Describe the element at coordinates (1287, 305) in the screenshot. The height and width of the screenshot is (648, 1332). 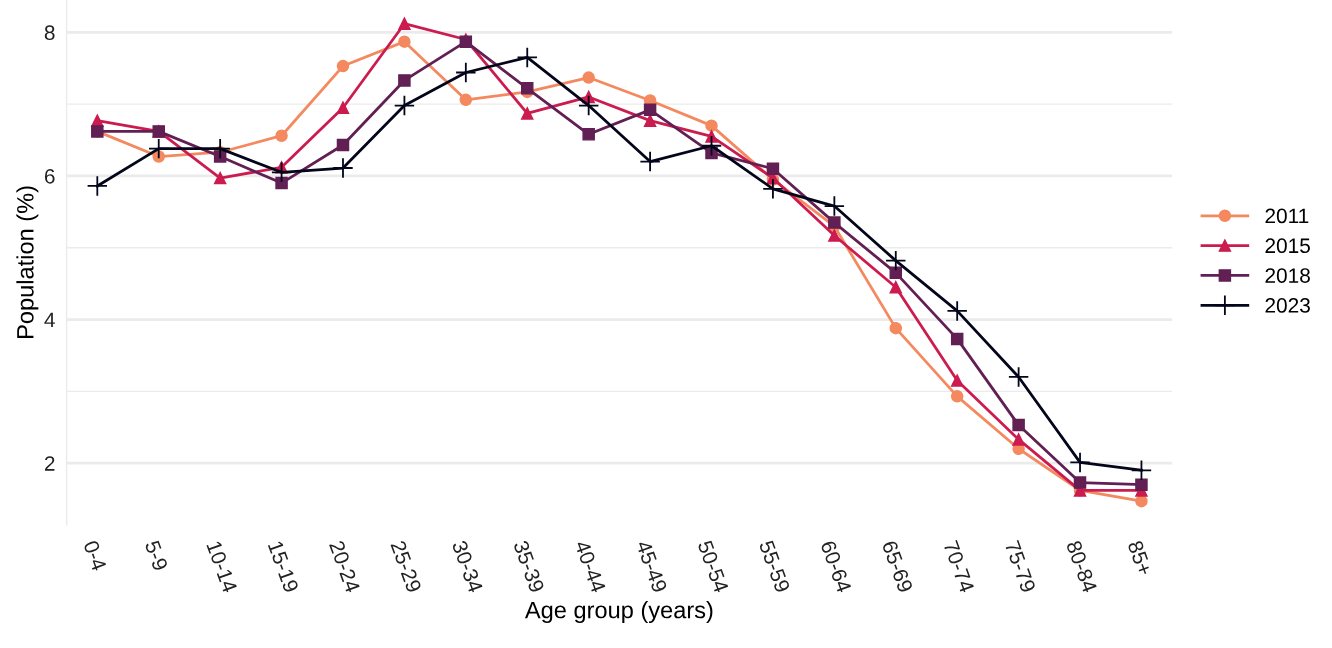
I see `legend-label: 2023` at that location.